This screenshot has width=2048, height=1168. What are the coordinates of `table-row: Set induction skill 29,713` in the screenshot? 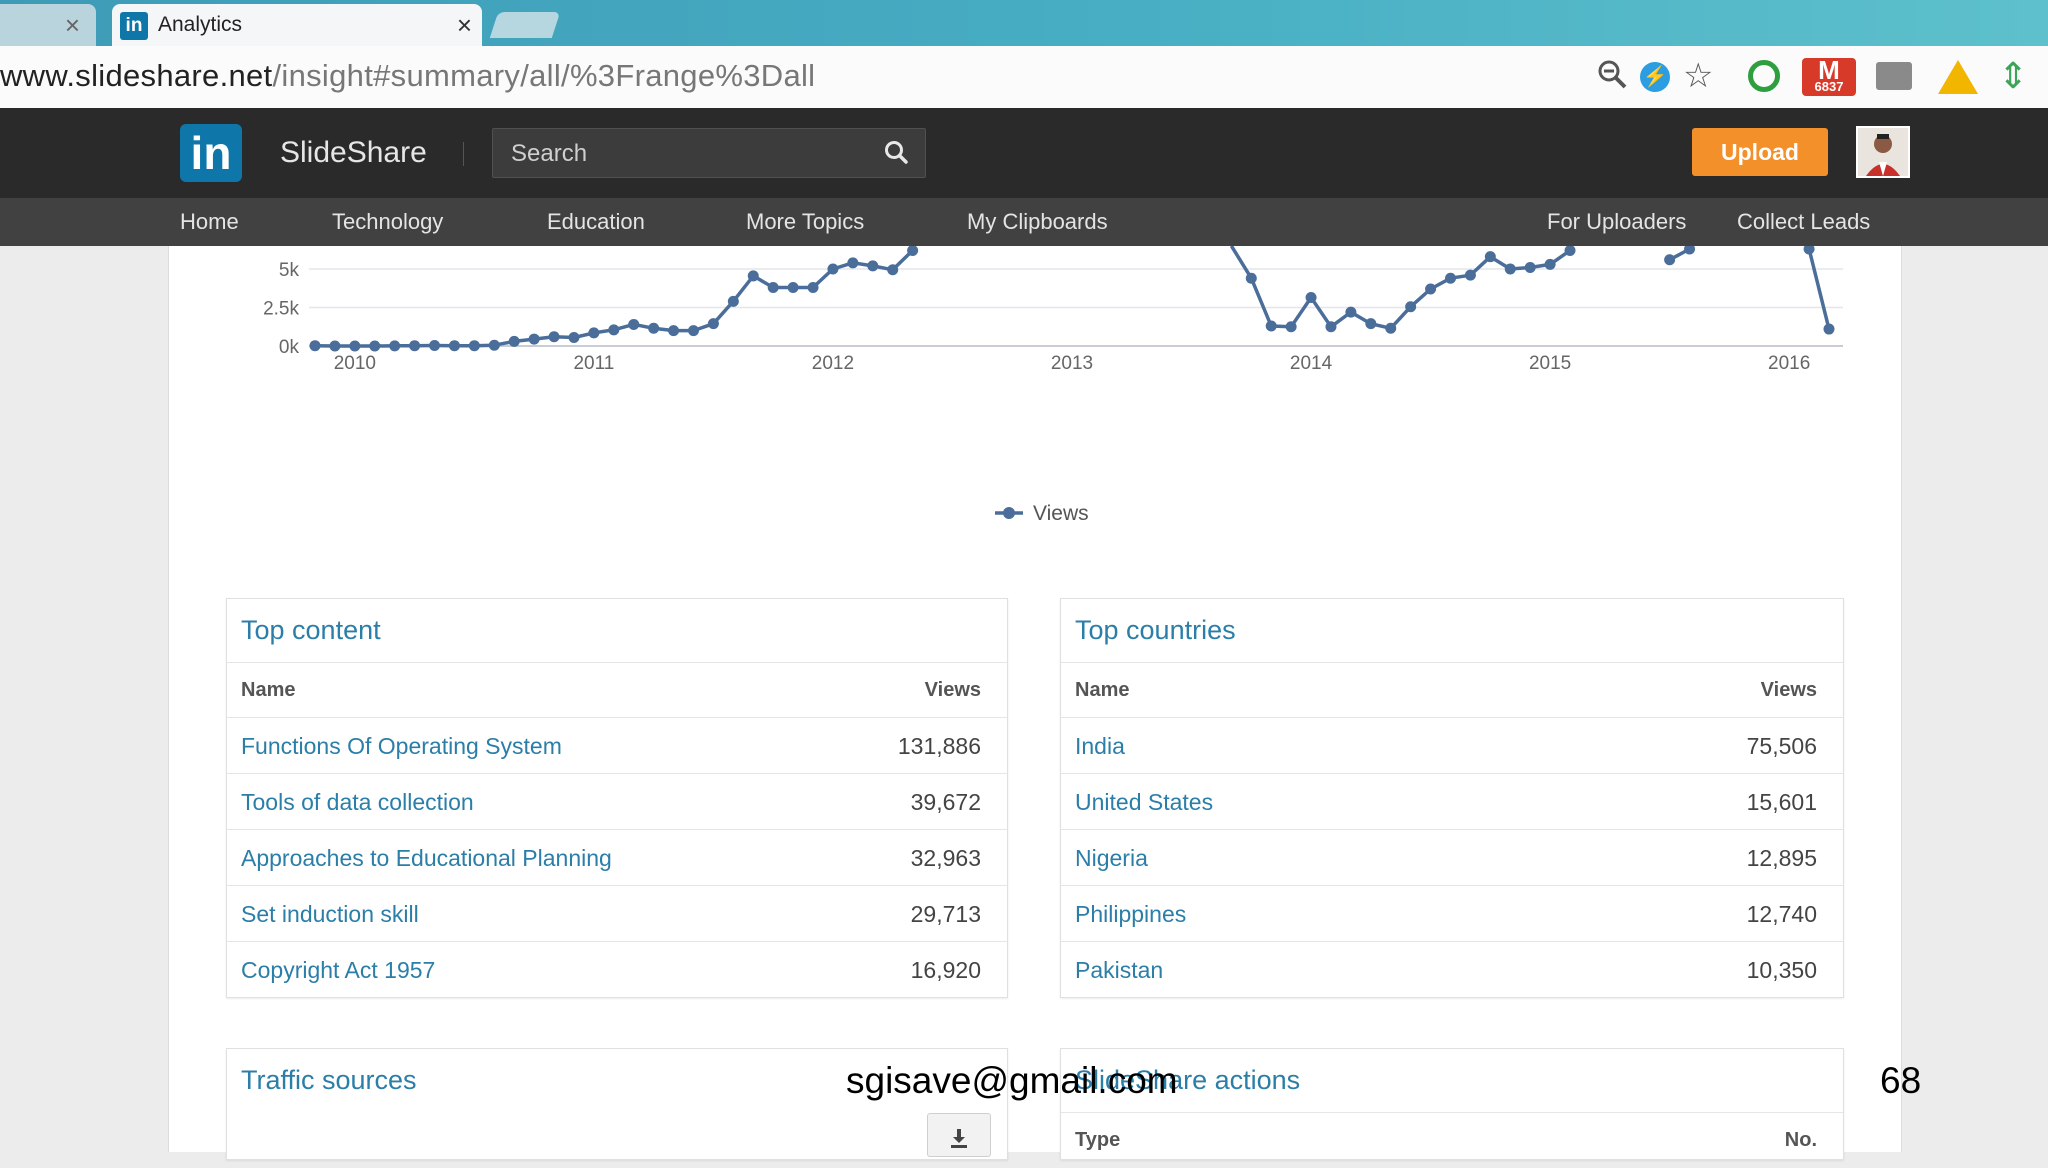 It's located at (617, 913).